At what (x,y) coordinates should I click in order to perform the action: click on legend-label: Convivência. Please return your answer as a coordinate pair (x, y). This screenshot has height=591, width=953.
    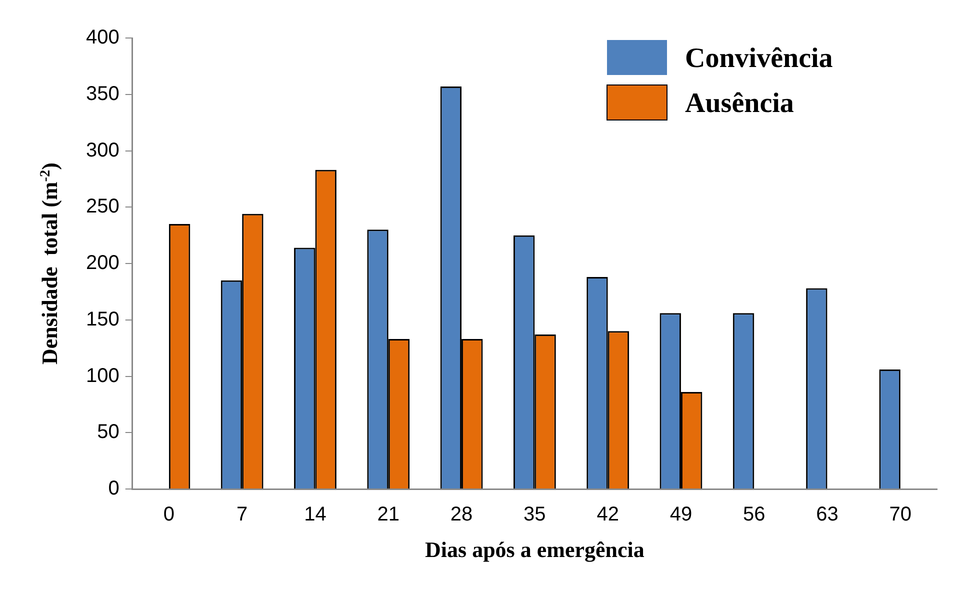
    Looking at the image, I should click on (759, 58).